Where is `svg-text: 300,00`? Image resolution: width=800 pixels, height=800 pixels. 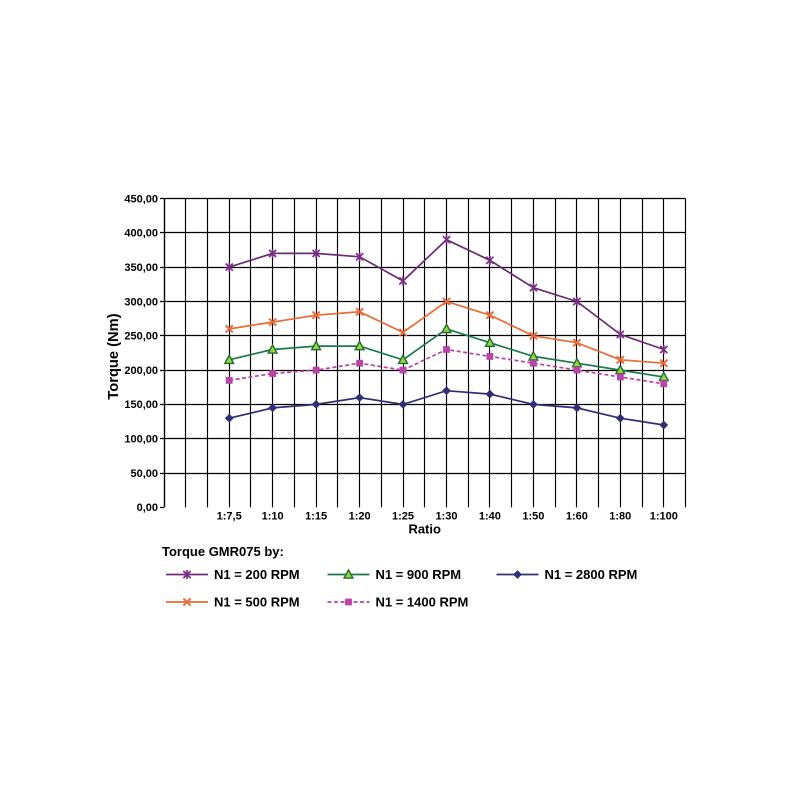
svg-text: 300,00 is located at coordinates (141, 302).